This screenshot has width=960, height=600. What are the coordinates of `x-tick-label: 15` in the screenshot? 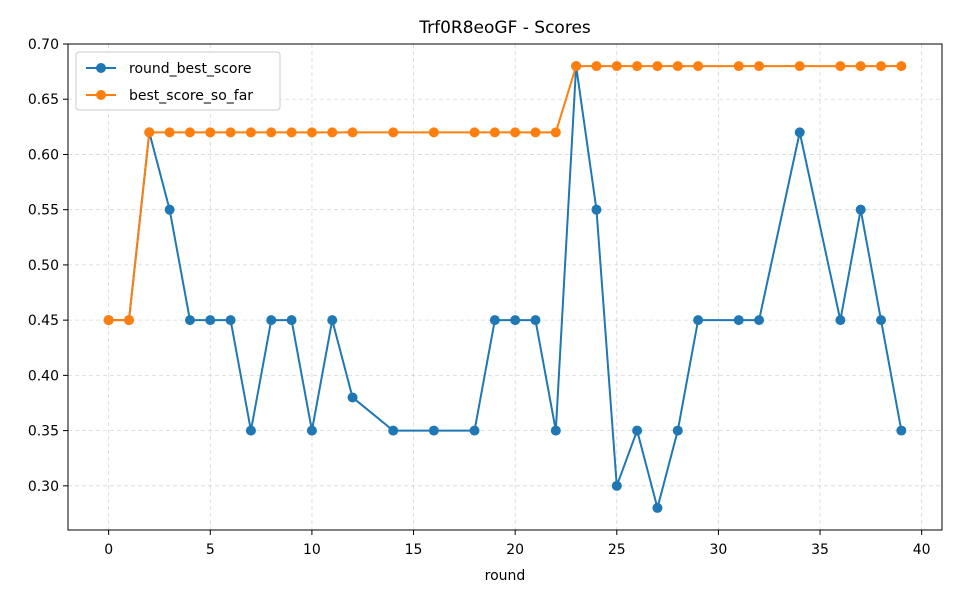 It's located at (414, 550).